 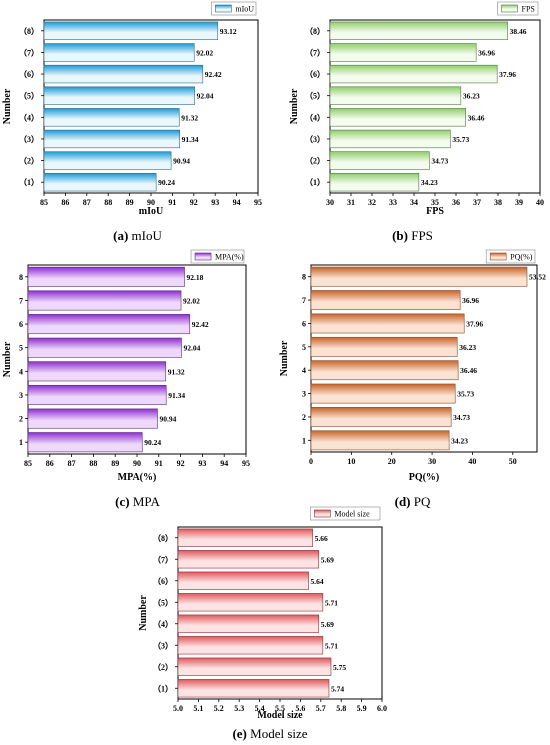 I want to click on data-label: 5.66, so click(x=321, y=538).